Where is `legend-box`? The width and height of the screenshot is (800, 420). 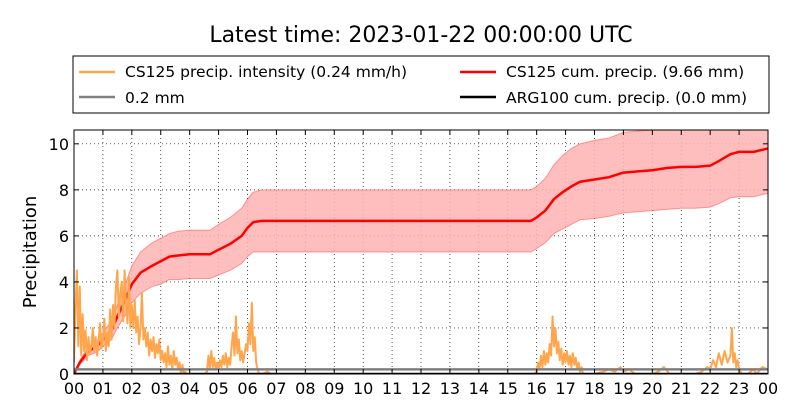 legend-box is located at coordinates (421, 84).